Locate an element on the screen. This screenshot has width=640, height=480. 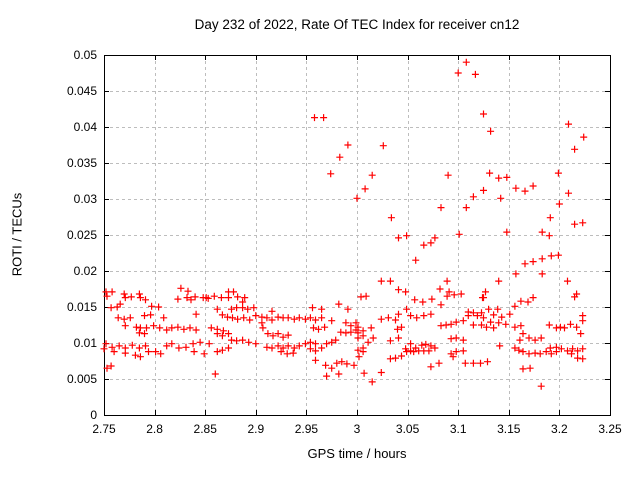
y-tick-label: 0.02 is located at coordinates (86, 271).